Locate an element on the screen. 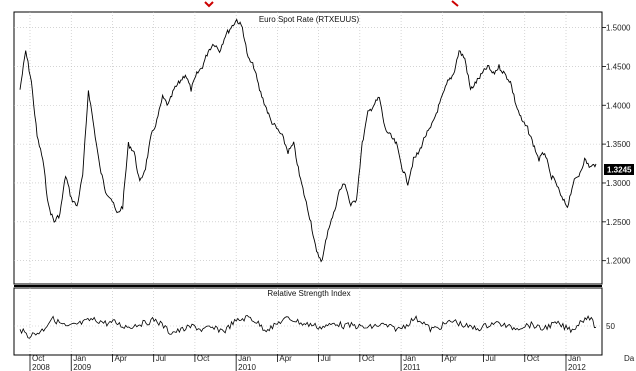 The height and width of the screenshot is (371, 636). rsi-ytick-label: 50 is located at coordinates (610, 326).